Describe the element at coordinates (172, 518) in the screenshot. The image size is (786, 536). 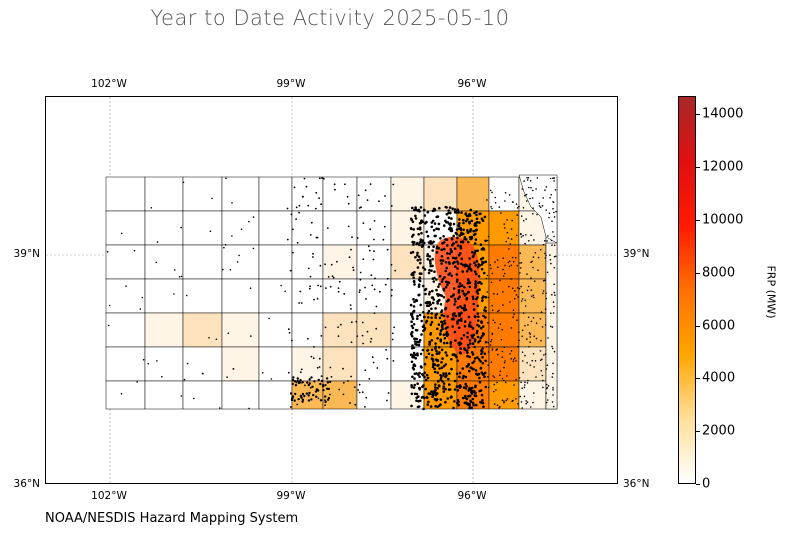
I see `data-credit: NOAA/NESDIS Hazard Mapping System` at that location.